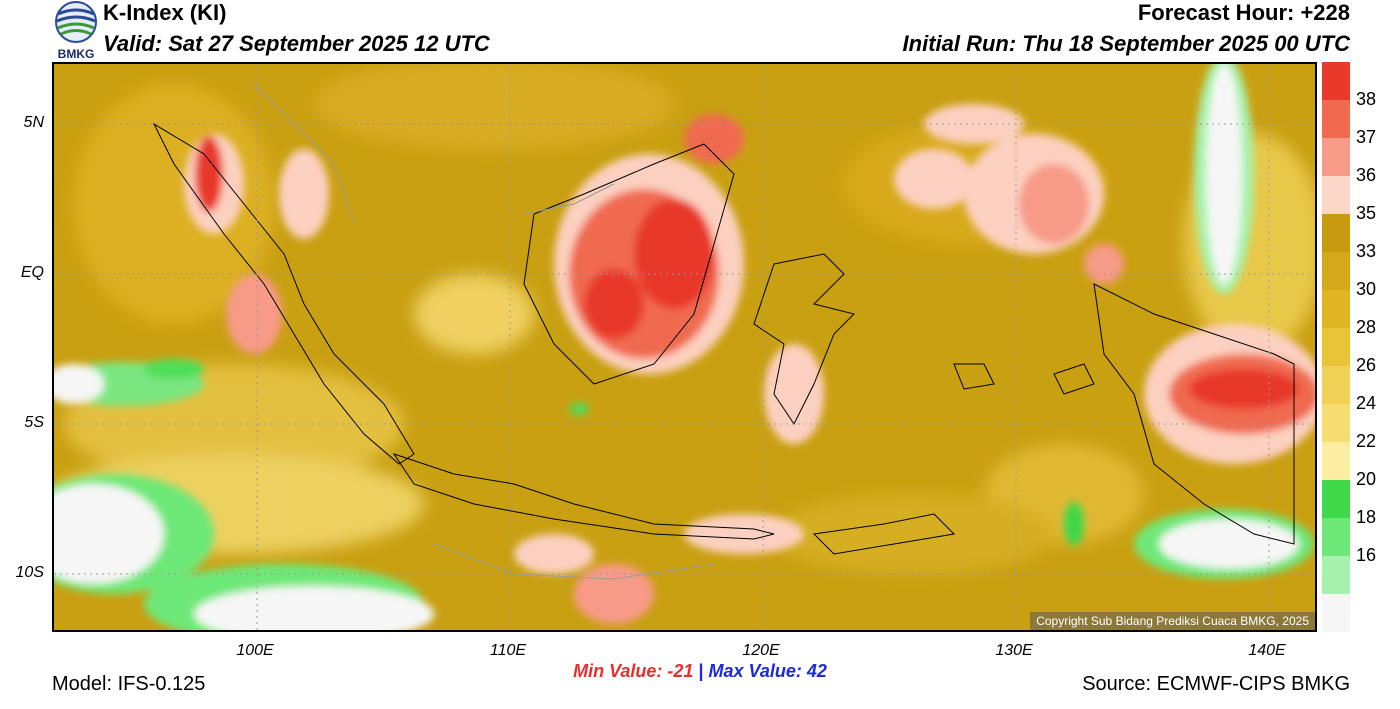  Describe the element at coordinates (76, 31) in the screenshot. I see `bmkg-logo: BMKG` at that location.